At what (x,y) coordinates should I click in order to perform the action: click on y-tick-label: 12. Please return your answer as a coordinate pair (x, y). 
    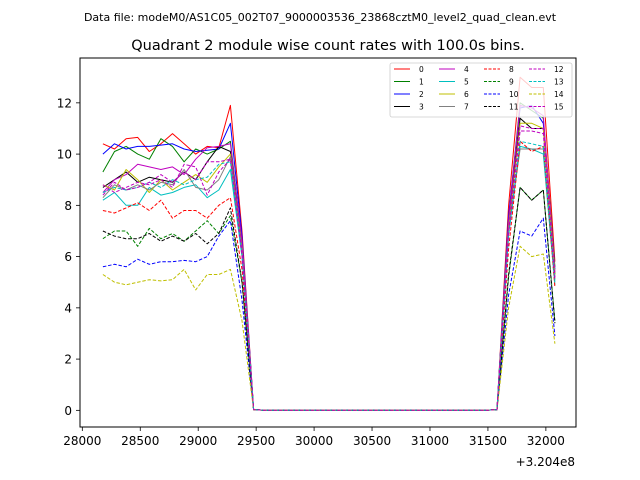
    Looking at the image, I should click on (64, 103).